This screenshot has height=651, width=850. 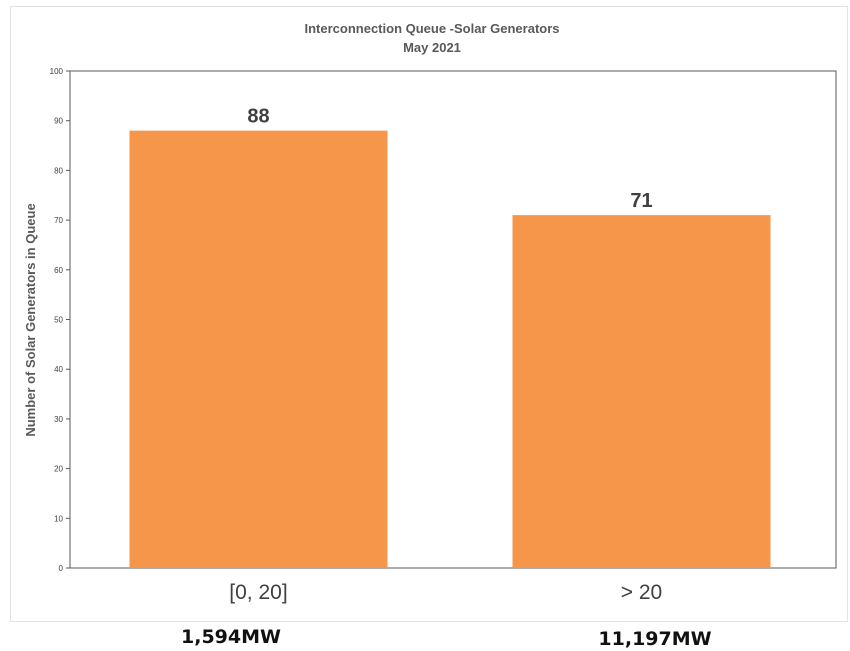 I want to click on x-category-label-1: > 20, so click(x=641, y=592).